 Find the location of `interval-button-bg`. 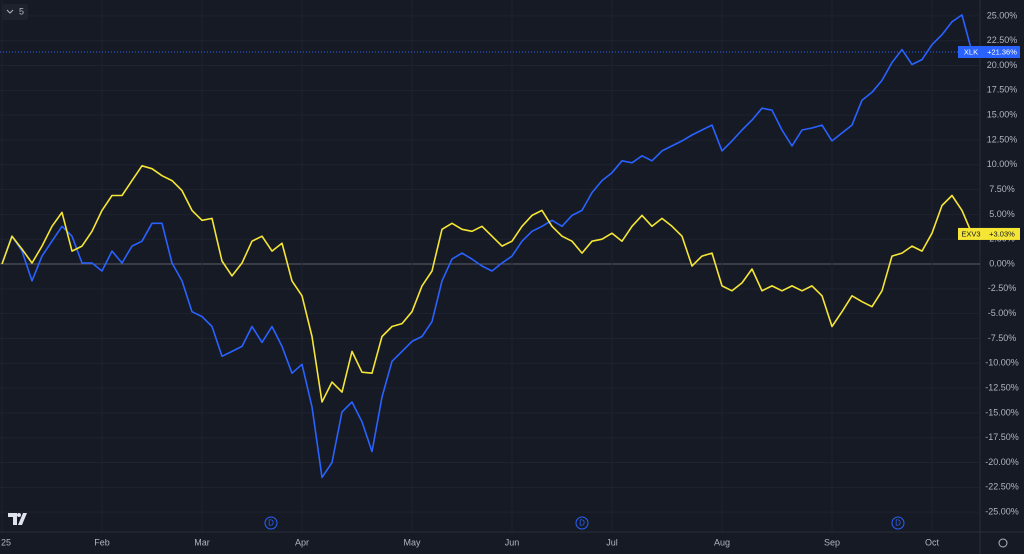

interval-button-bg is located at coordinates (15, 12).